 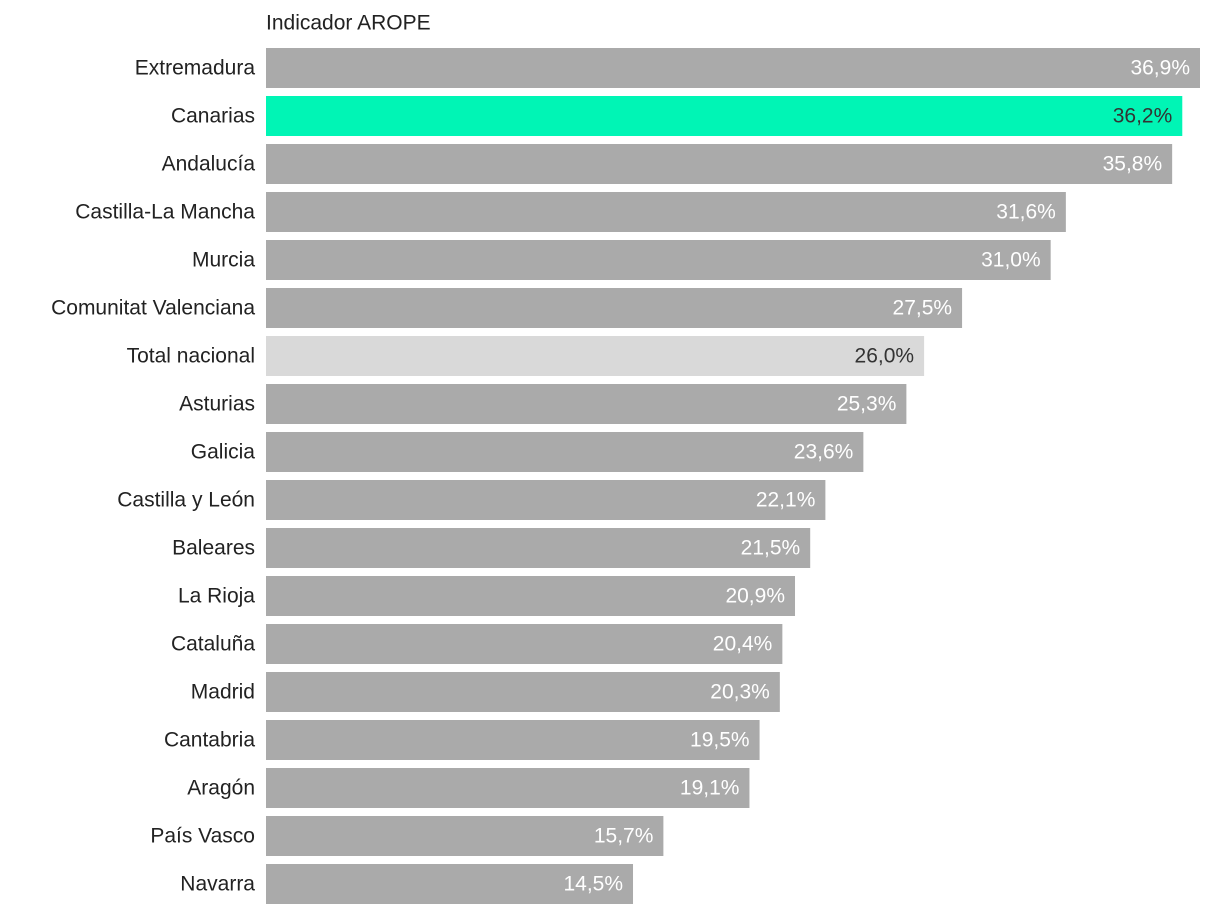 What do you see at coordinates (223, 260) in the screenshot?
I see `category-label: Murcia` at bounding box center [223, 260].